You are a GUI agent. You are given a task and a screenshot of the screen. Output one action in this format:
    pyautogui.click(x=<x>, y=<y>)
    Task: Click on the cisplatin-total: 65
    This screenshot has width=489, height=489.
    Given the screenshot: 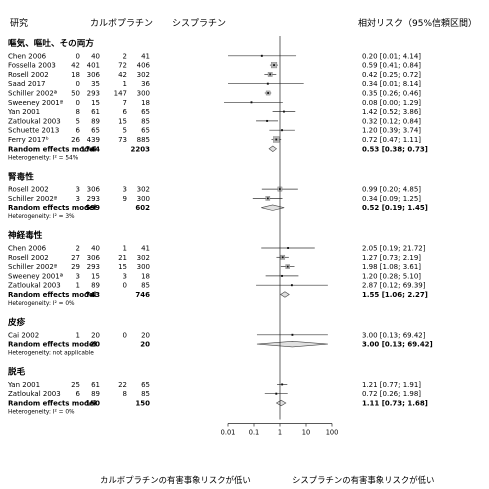 What is the action you would take?
    pyautogui.click(x=145, y=112)
    